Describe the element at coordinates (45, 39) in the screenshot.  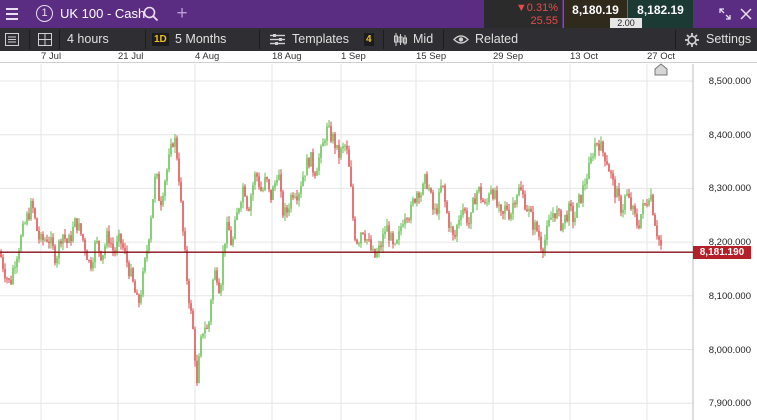
I see `layout-grid-icon` at that location.